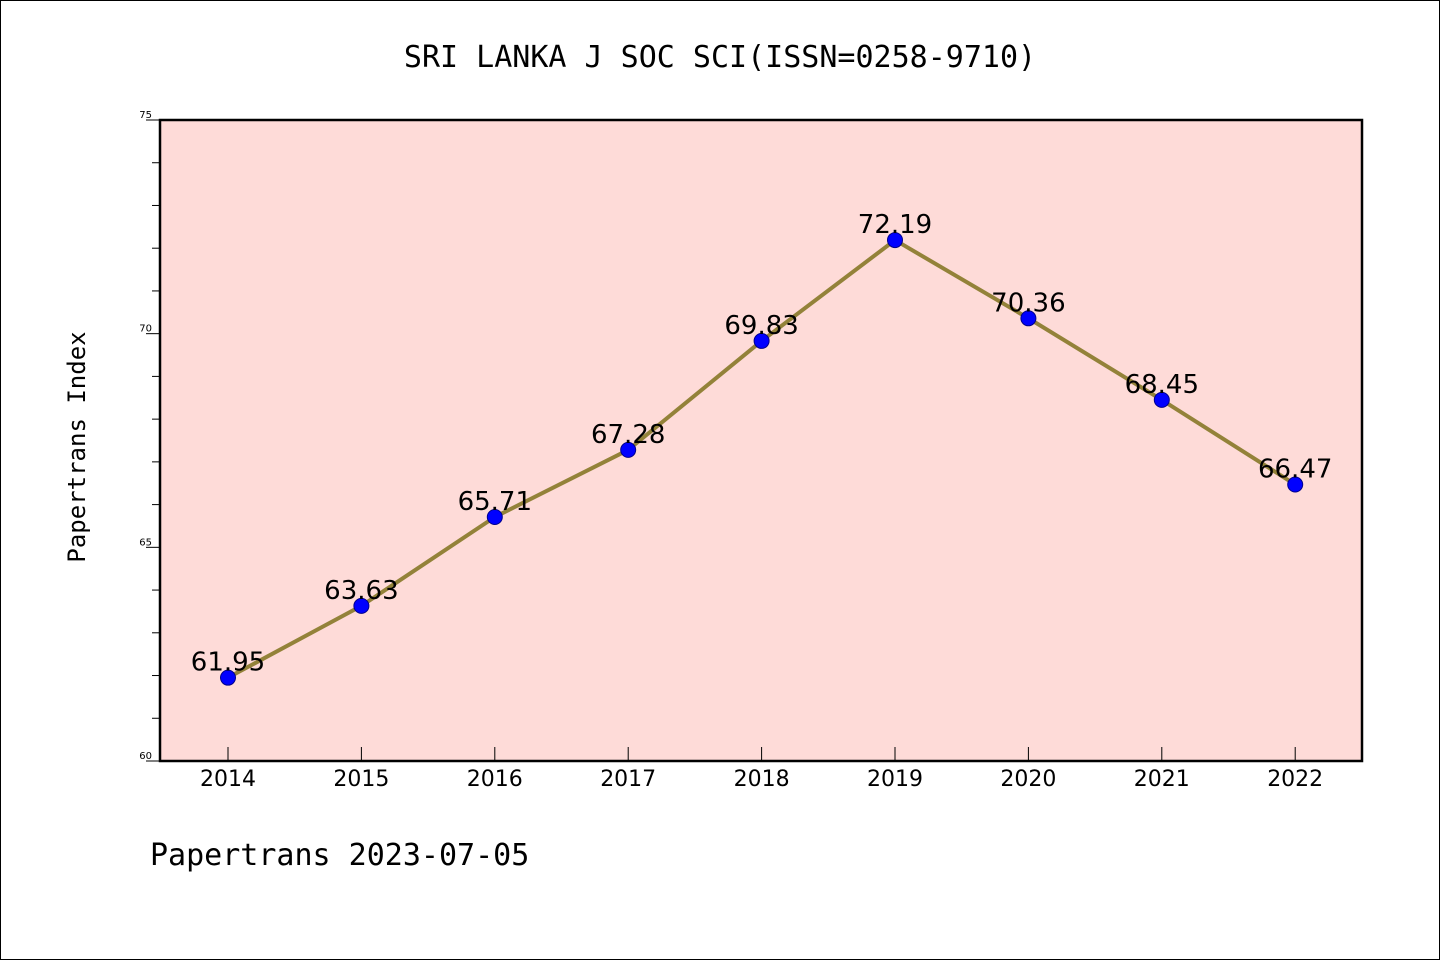 The height and width of the screenshot is (960, 1440). Describe the element at coordinates (228, 779) in the screenshot. I see `x-tick-label: 2014` at that location.